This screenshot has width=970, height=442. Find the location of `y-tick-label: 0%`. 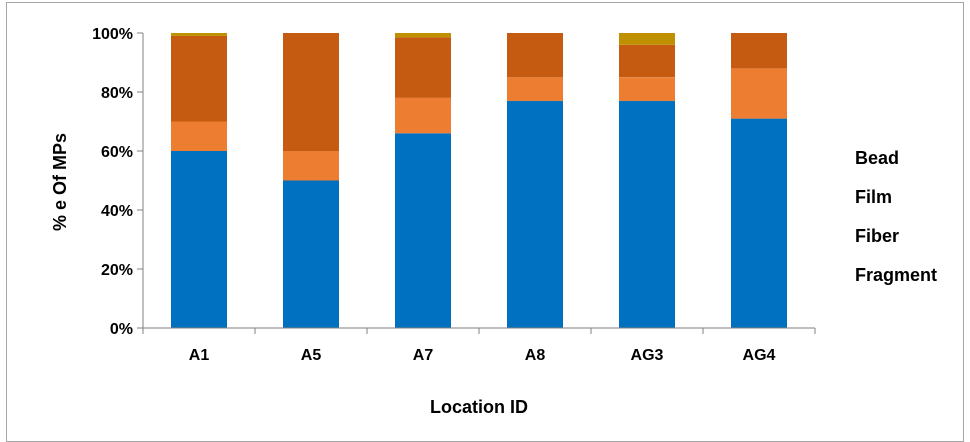

y-tick-label: 0% is located at coordinates (121, 329).